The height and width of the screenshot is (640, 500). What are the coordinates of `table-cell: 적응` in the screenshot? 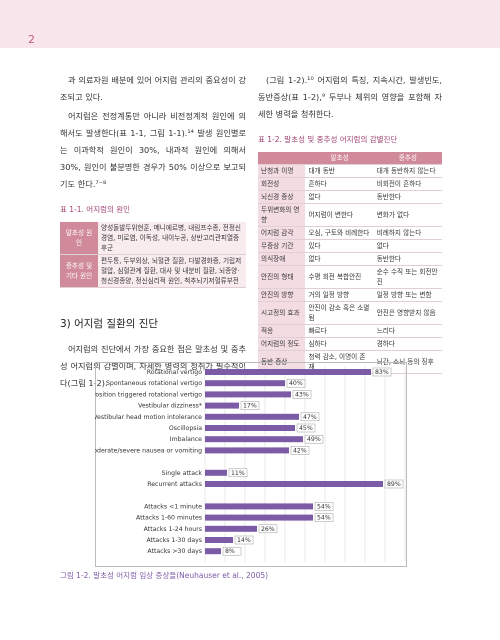 It's located at (282, 331).